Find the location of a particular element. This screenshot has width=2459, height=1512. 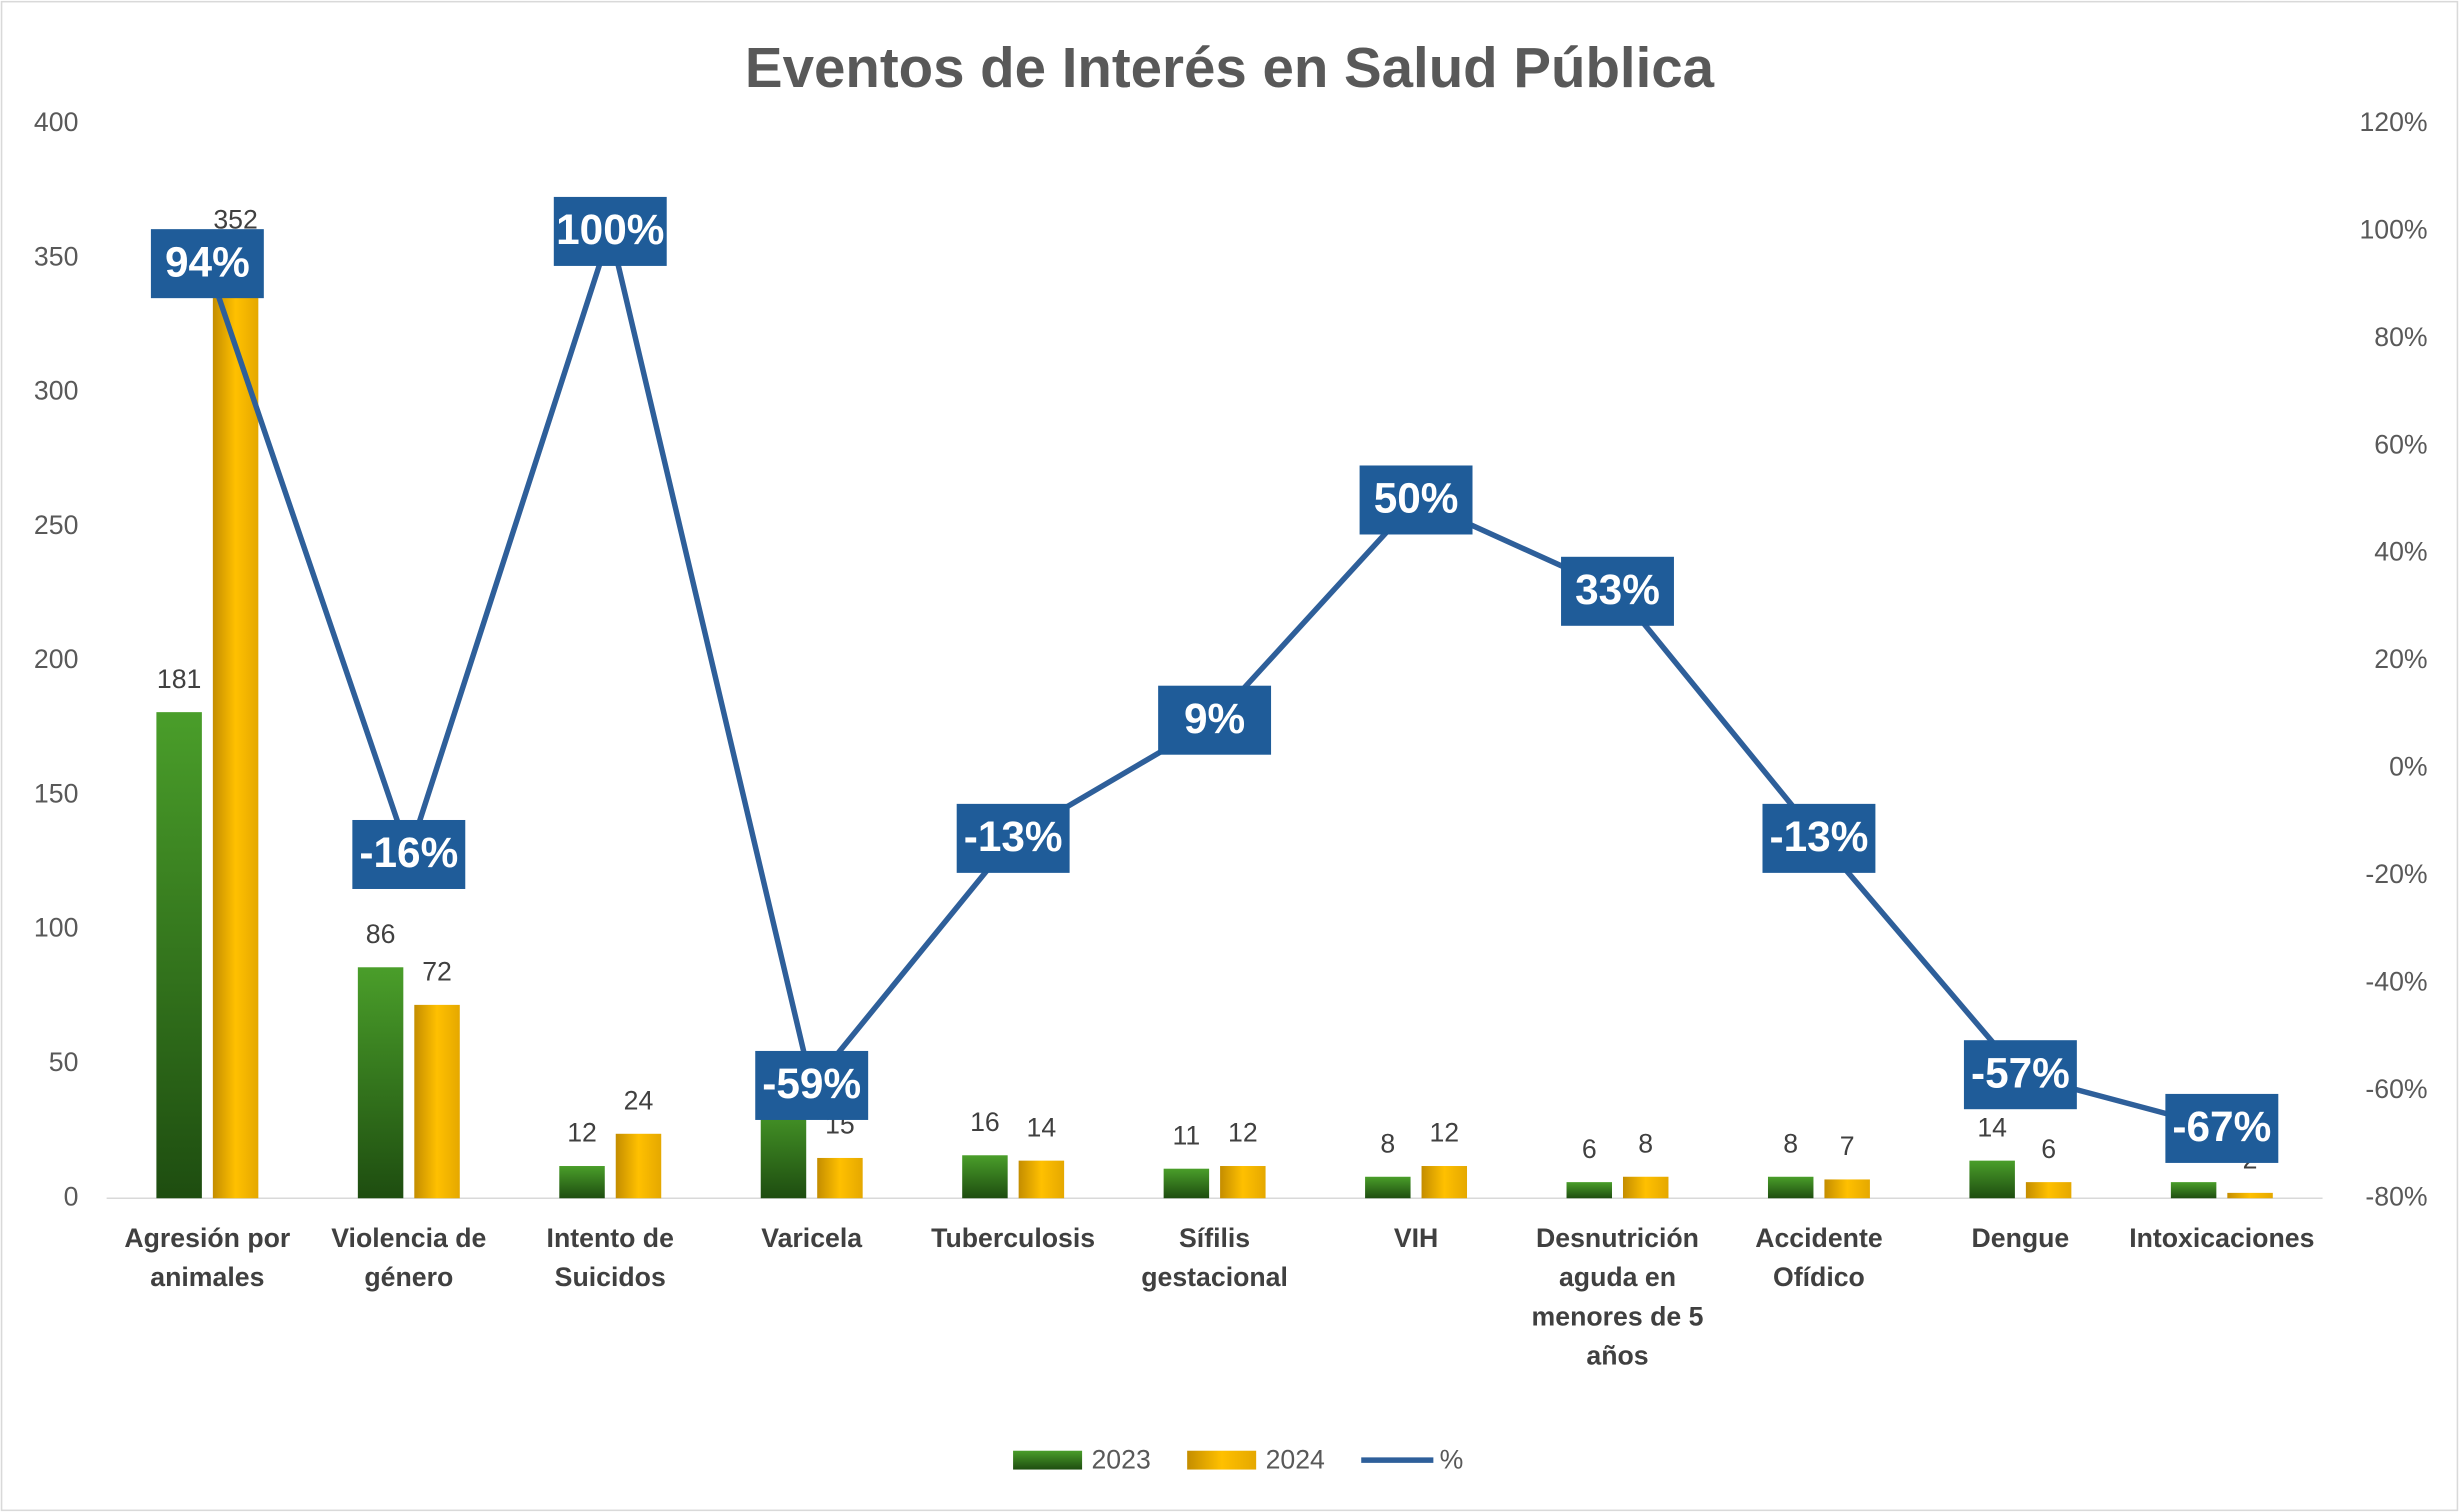

x-tick-label-box: Desnutrición aguda en menores de 5 años is located at coordinates (1618, 1296).